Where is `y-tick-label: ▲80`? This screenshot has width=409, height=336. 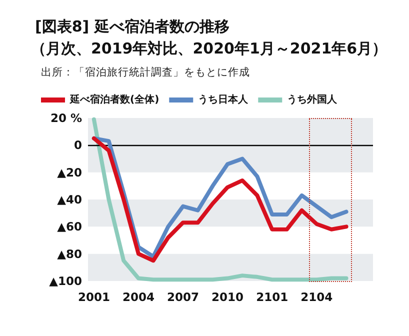 y-tick-label: ▲80 is located at coordinates (69, 253).